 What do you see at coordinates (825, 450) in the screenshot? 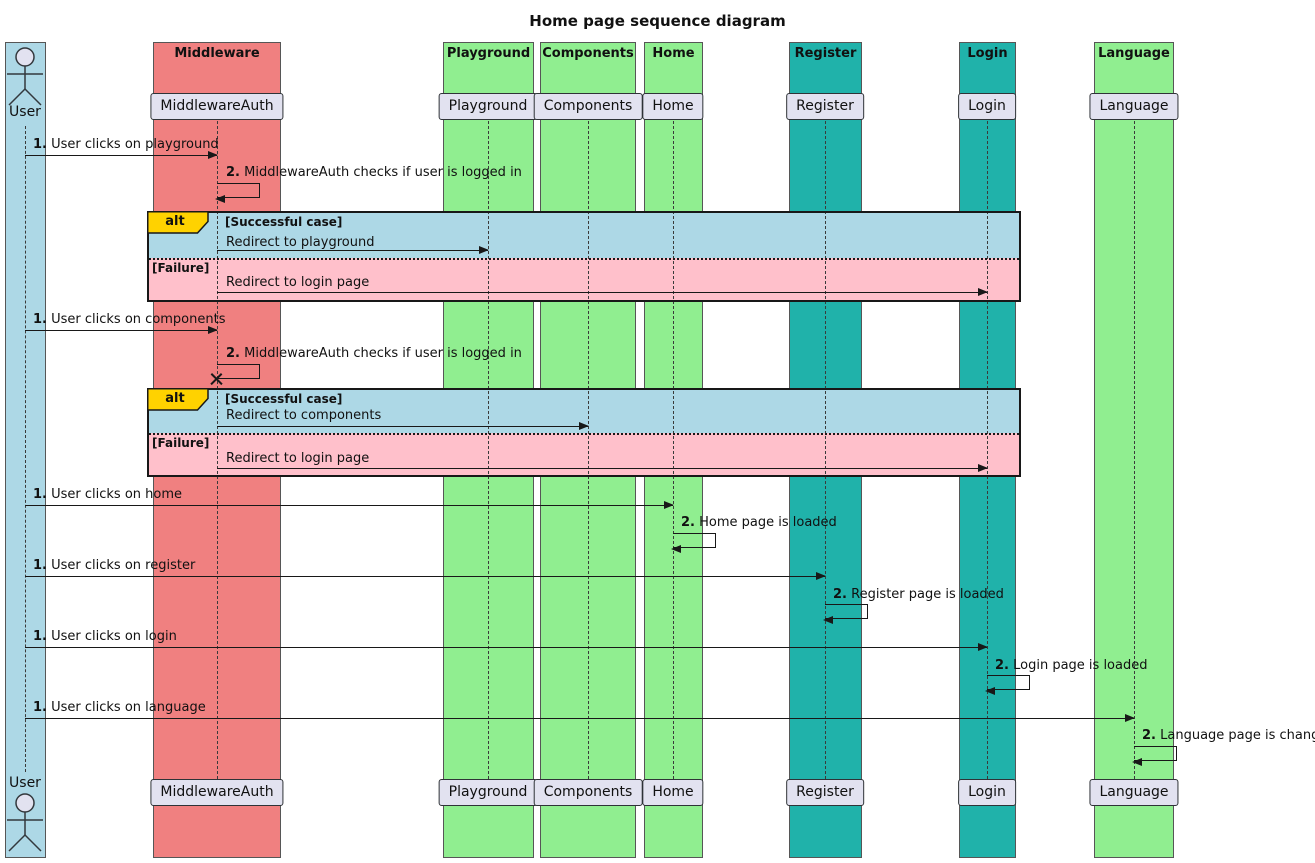
I see `lifeline-register` at bounding box center [825, 450].